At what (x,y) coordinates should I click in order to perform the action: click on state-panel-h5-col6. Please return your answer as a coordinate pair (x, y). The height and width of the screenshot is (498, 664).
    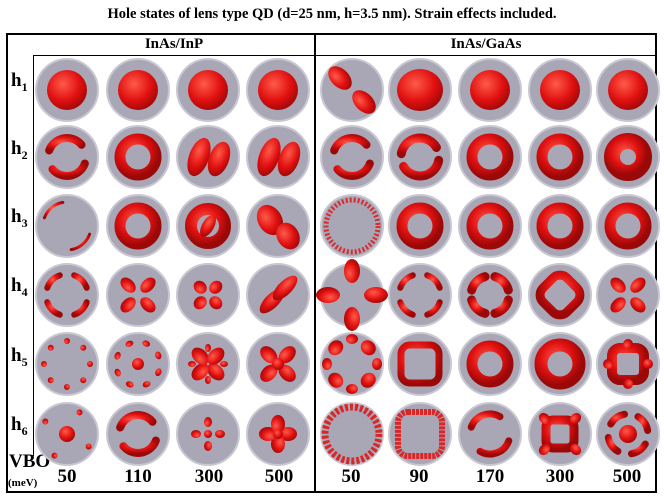
    Looking at the image, I should click on (420, 364).